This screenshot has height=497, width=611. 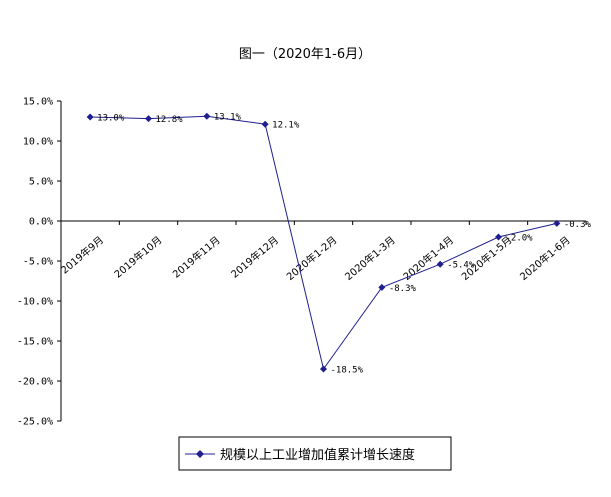 What do you see at coordinates (254, 256) in the screenshot?
I see `x-tick-label: 2019年12月` at bounding box center [254, 256].